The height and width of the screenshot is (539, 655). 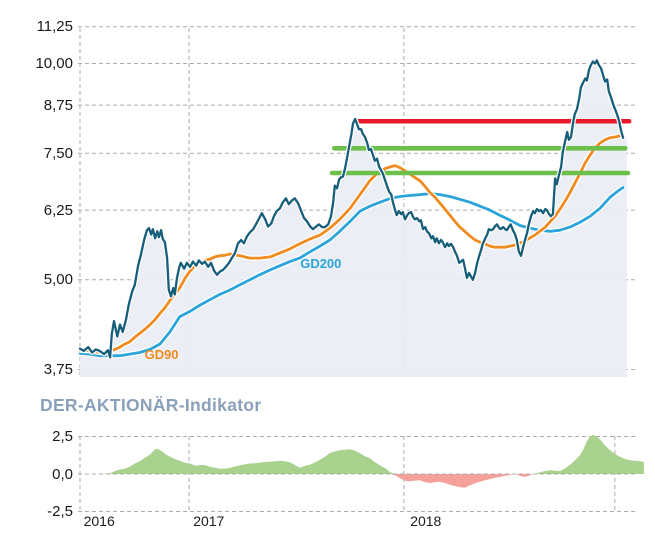 What do you see at coordinates (58, 370) in the screenshot?
I see `ytick-3,75: 3,75` at bounding box center [58, 370].